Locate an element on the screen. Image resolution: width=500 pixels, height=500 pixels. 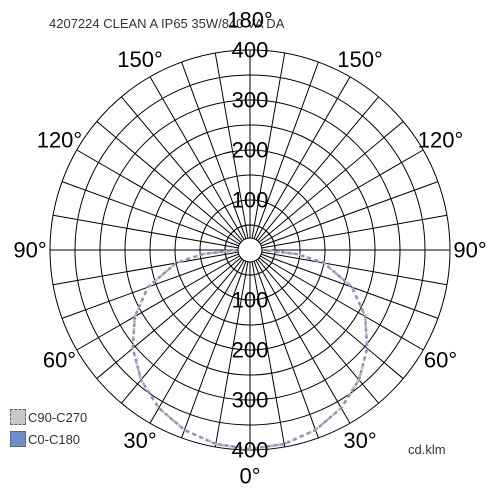
chart-title: 4207224 CLEAN A IP65 35W/840 VA DA is located at coordinates (167, 23).